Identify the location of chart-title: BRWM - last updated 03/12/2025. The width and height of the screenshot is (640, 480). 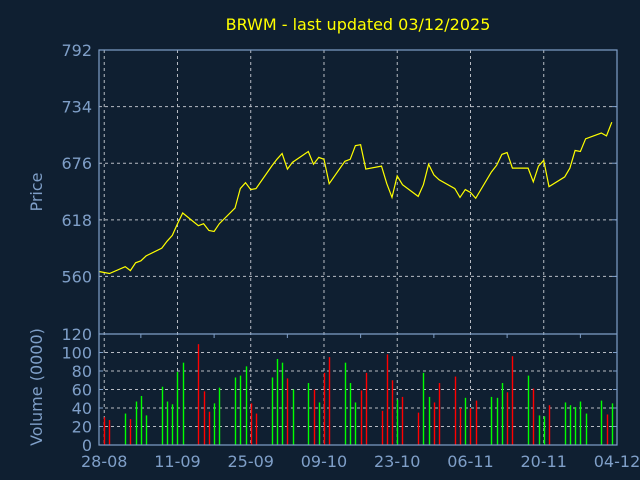
(358, 24).